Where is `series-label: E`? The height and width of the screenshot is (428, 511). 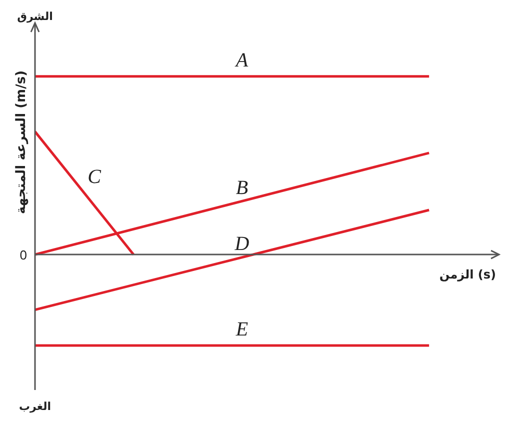
series-label: E is located at coordinates (241, 329).